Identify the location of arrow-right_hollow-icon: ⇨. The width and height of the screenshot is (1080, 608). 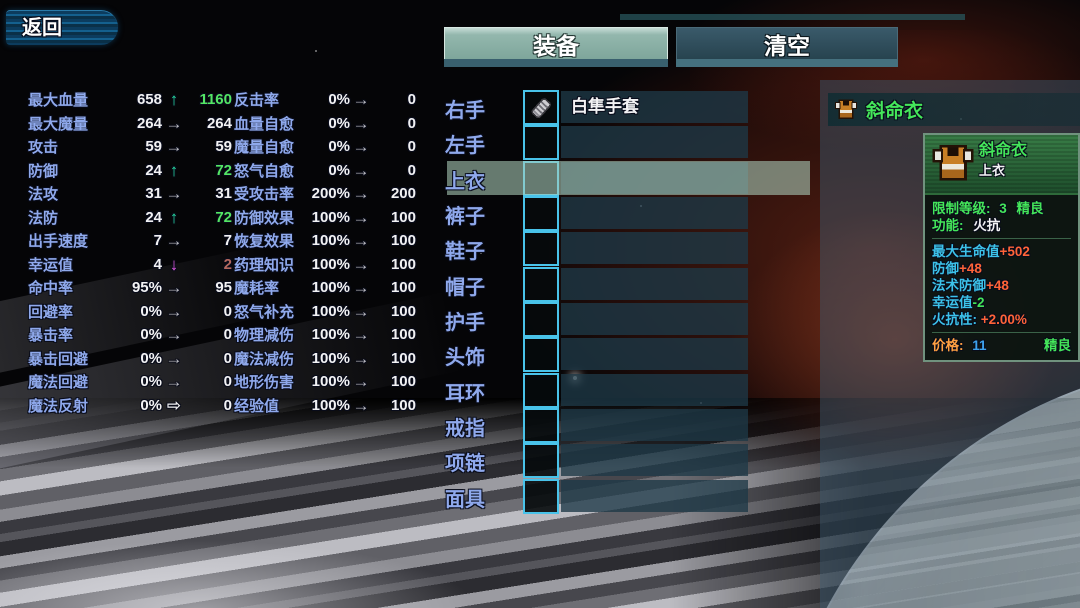
(174, 405).